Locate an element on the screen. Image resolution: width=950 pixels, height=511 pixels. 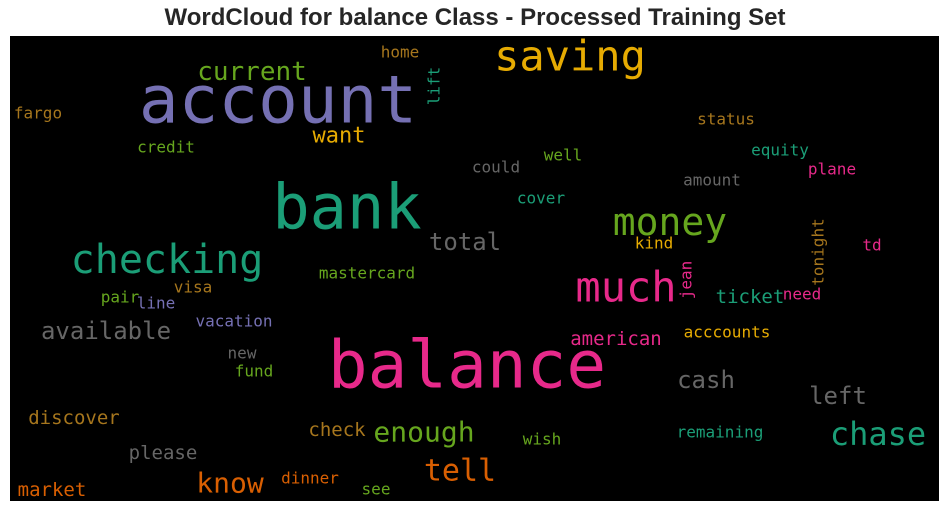
word-american: american is located at coordinates (616, 339).